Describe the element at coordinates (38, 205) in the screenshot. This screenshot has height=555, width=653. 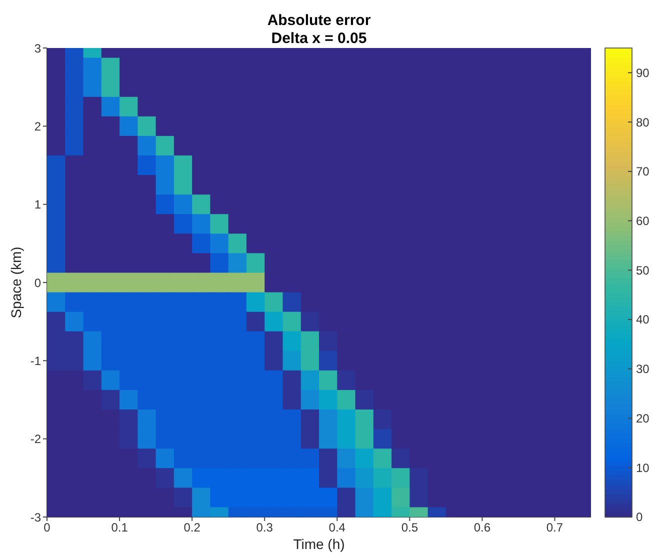
I see `y-tick-label: 1` at that location.